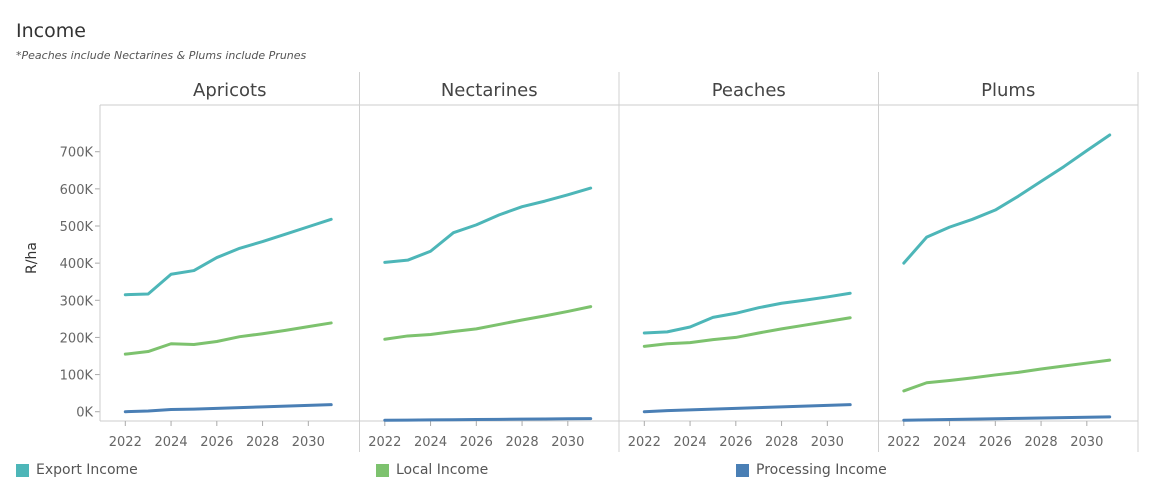 Image resolution: width=1150 pixels, height=500 pixels. Describe the element at coordinates (77, 153) in the screenshot. I see `y-tick-label: 700K` at that location.